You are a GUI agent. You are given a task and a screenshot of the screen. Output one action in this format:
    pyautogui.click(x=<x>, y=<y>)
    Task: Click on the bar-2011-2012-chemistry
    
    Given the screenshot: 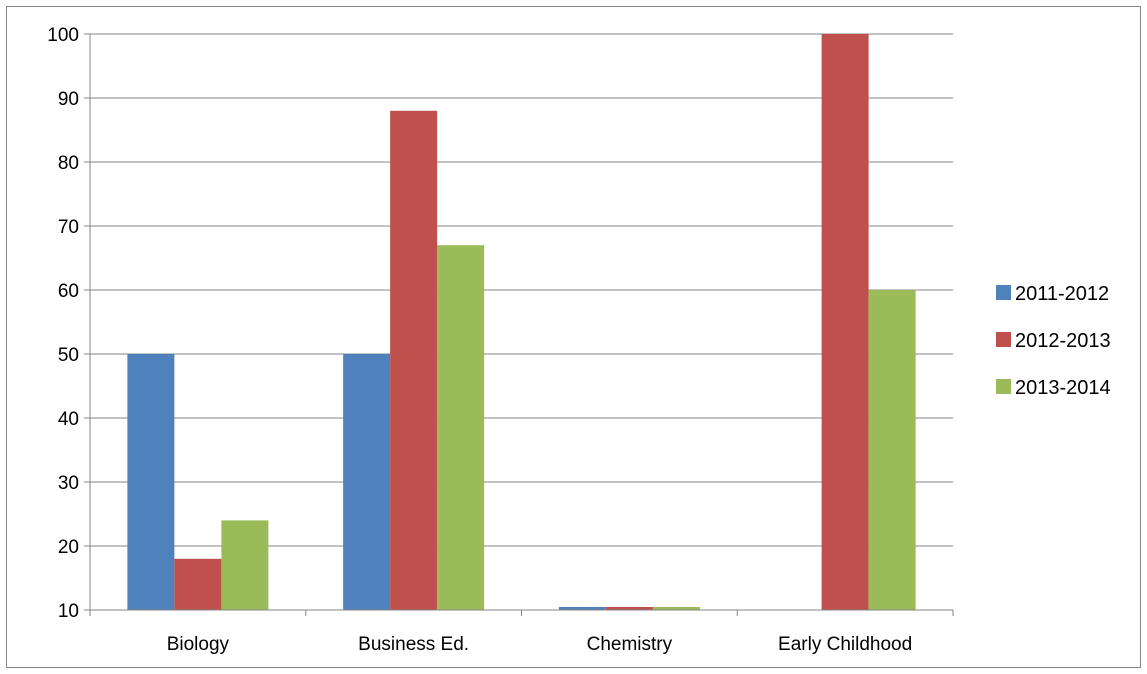 What is the action you would take?
    pyautogui.click(x=582, y=608)
    